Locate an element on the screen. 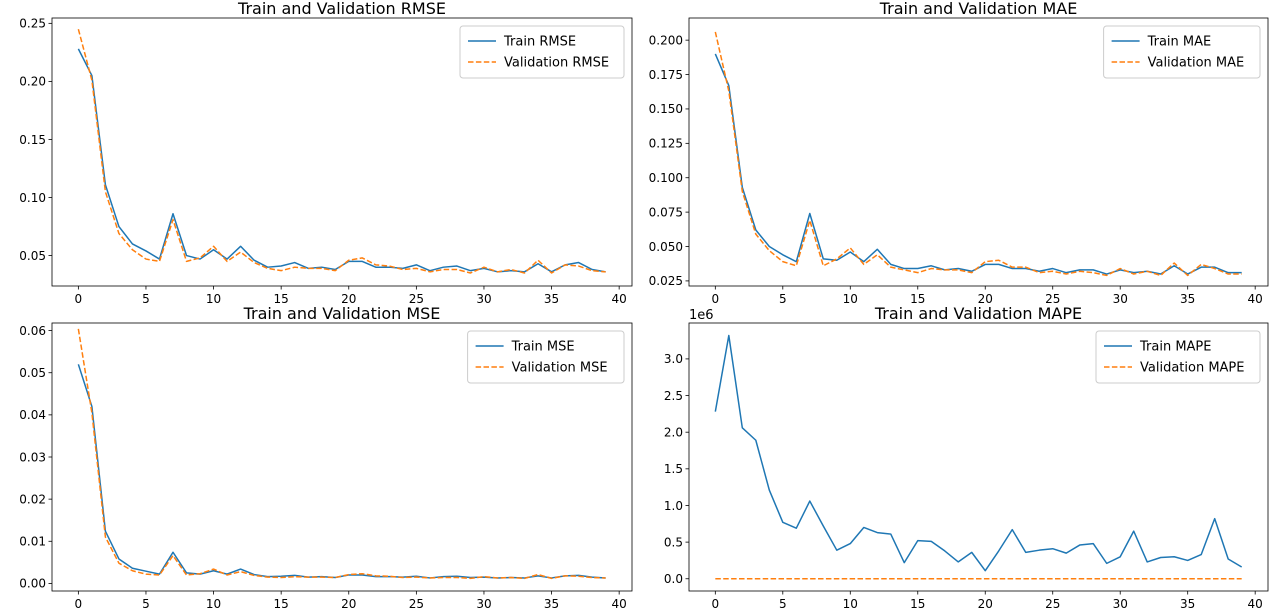 The width and height of the screenshot is (1280, 615). legend-label-0: Train MSE is located at coordinates (543, 347).